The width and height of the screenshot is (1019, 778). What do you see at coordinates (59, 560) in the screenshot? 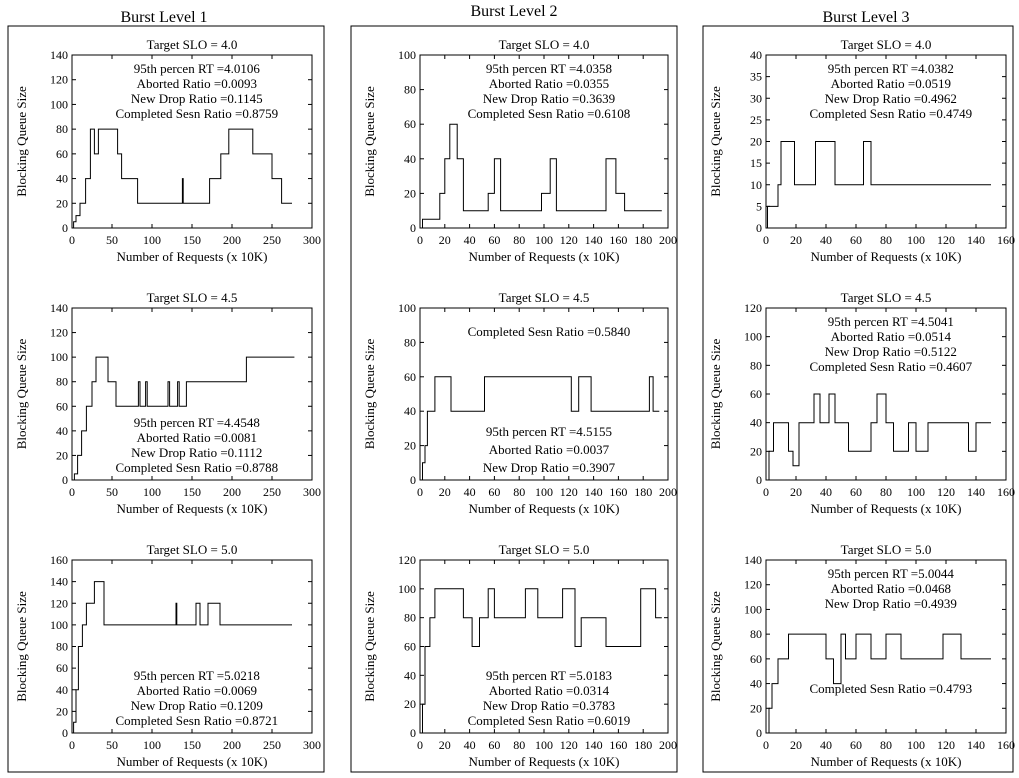
I see `y-tick-label: 160` at bounding box center [59, 560].